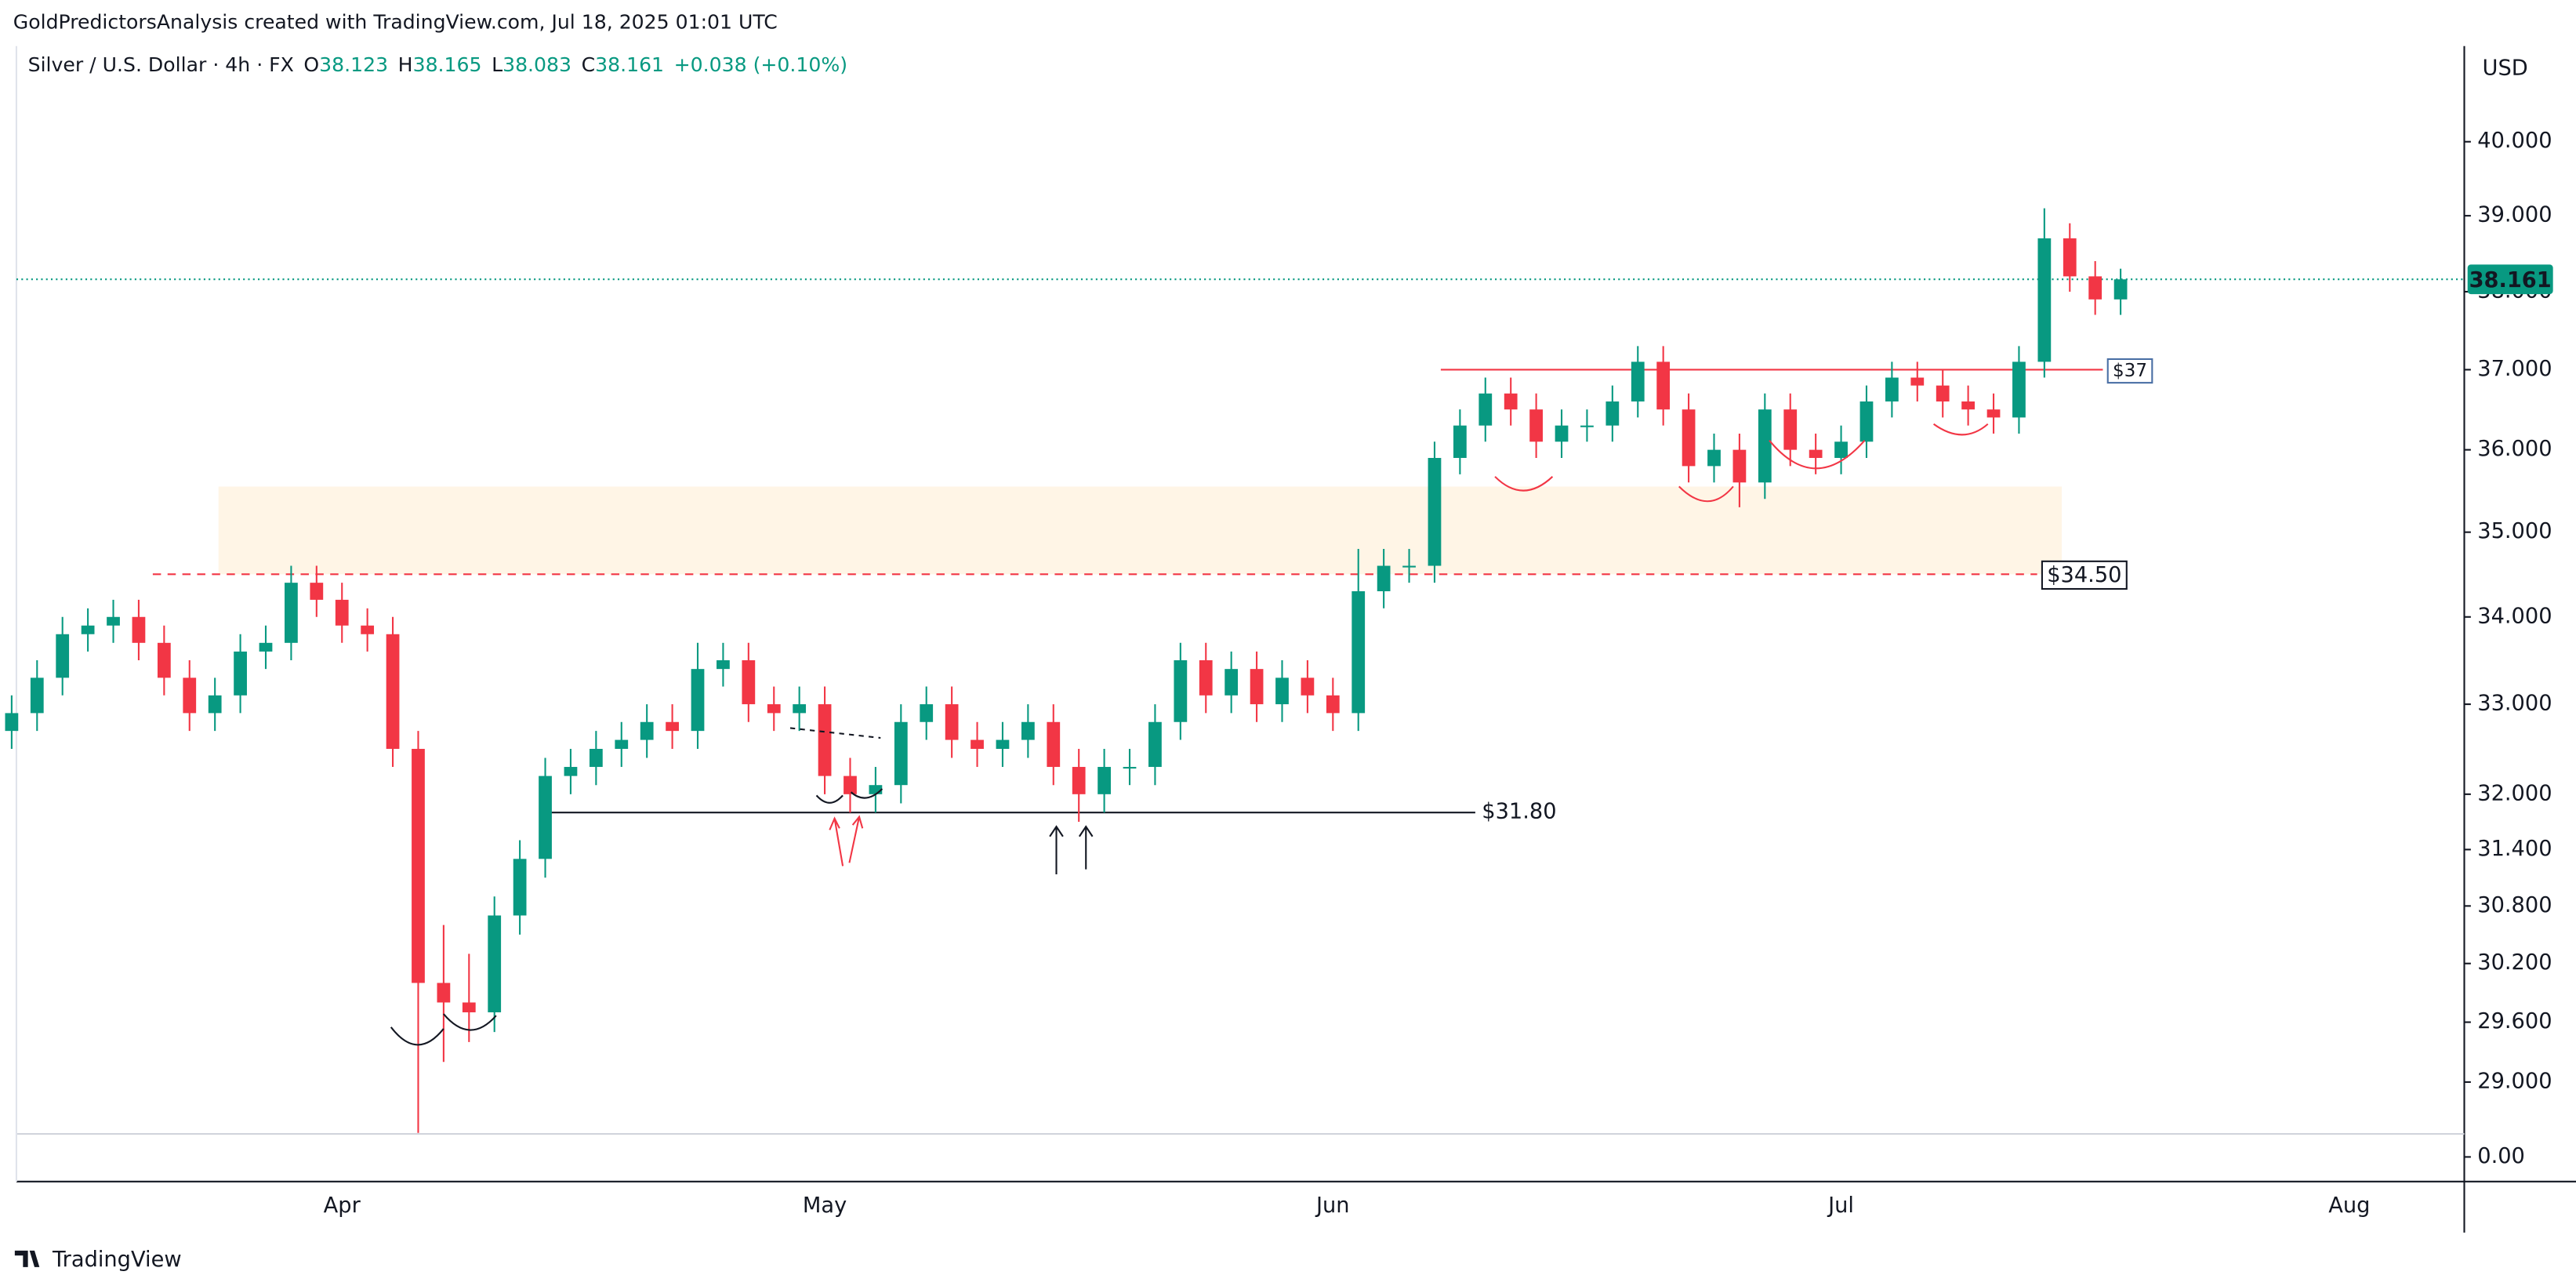  What do you see at coordinates (2515, 849) in the screenshot?
I see `y-tick-label: 31.400` at bounding box center [2515, 849].